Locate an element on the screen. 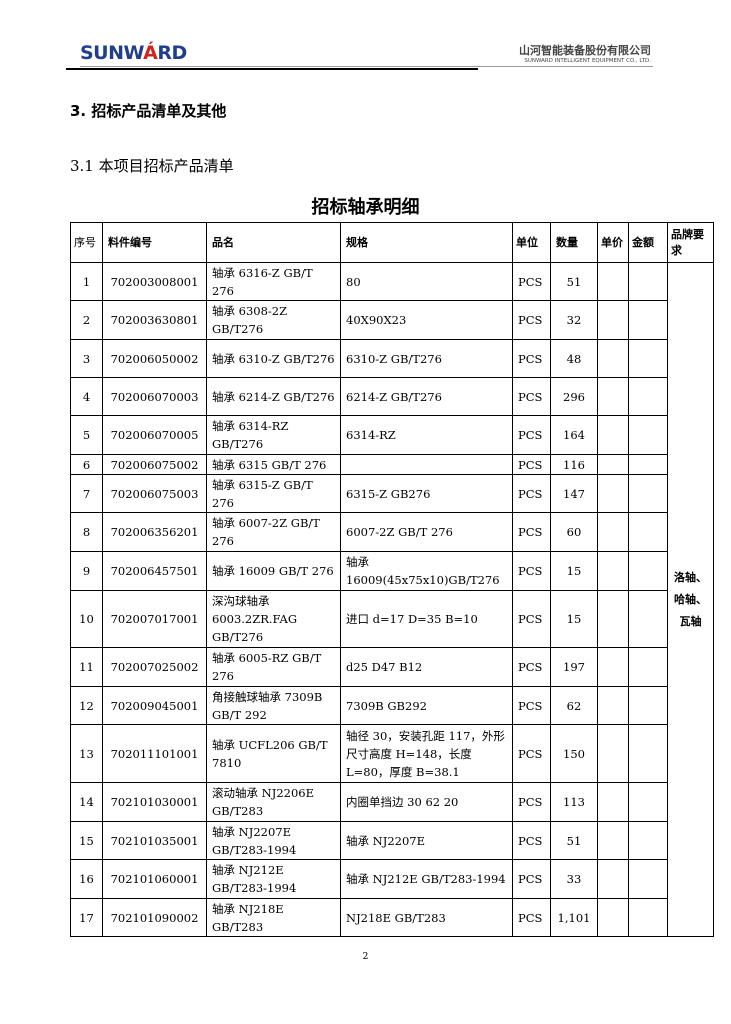 This screenshot has width=731, height=1024. product-name: 轴承 6005-RZ GB/T 276 is located at coordinates (273, 667).